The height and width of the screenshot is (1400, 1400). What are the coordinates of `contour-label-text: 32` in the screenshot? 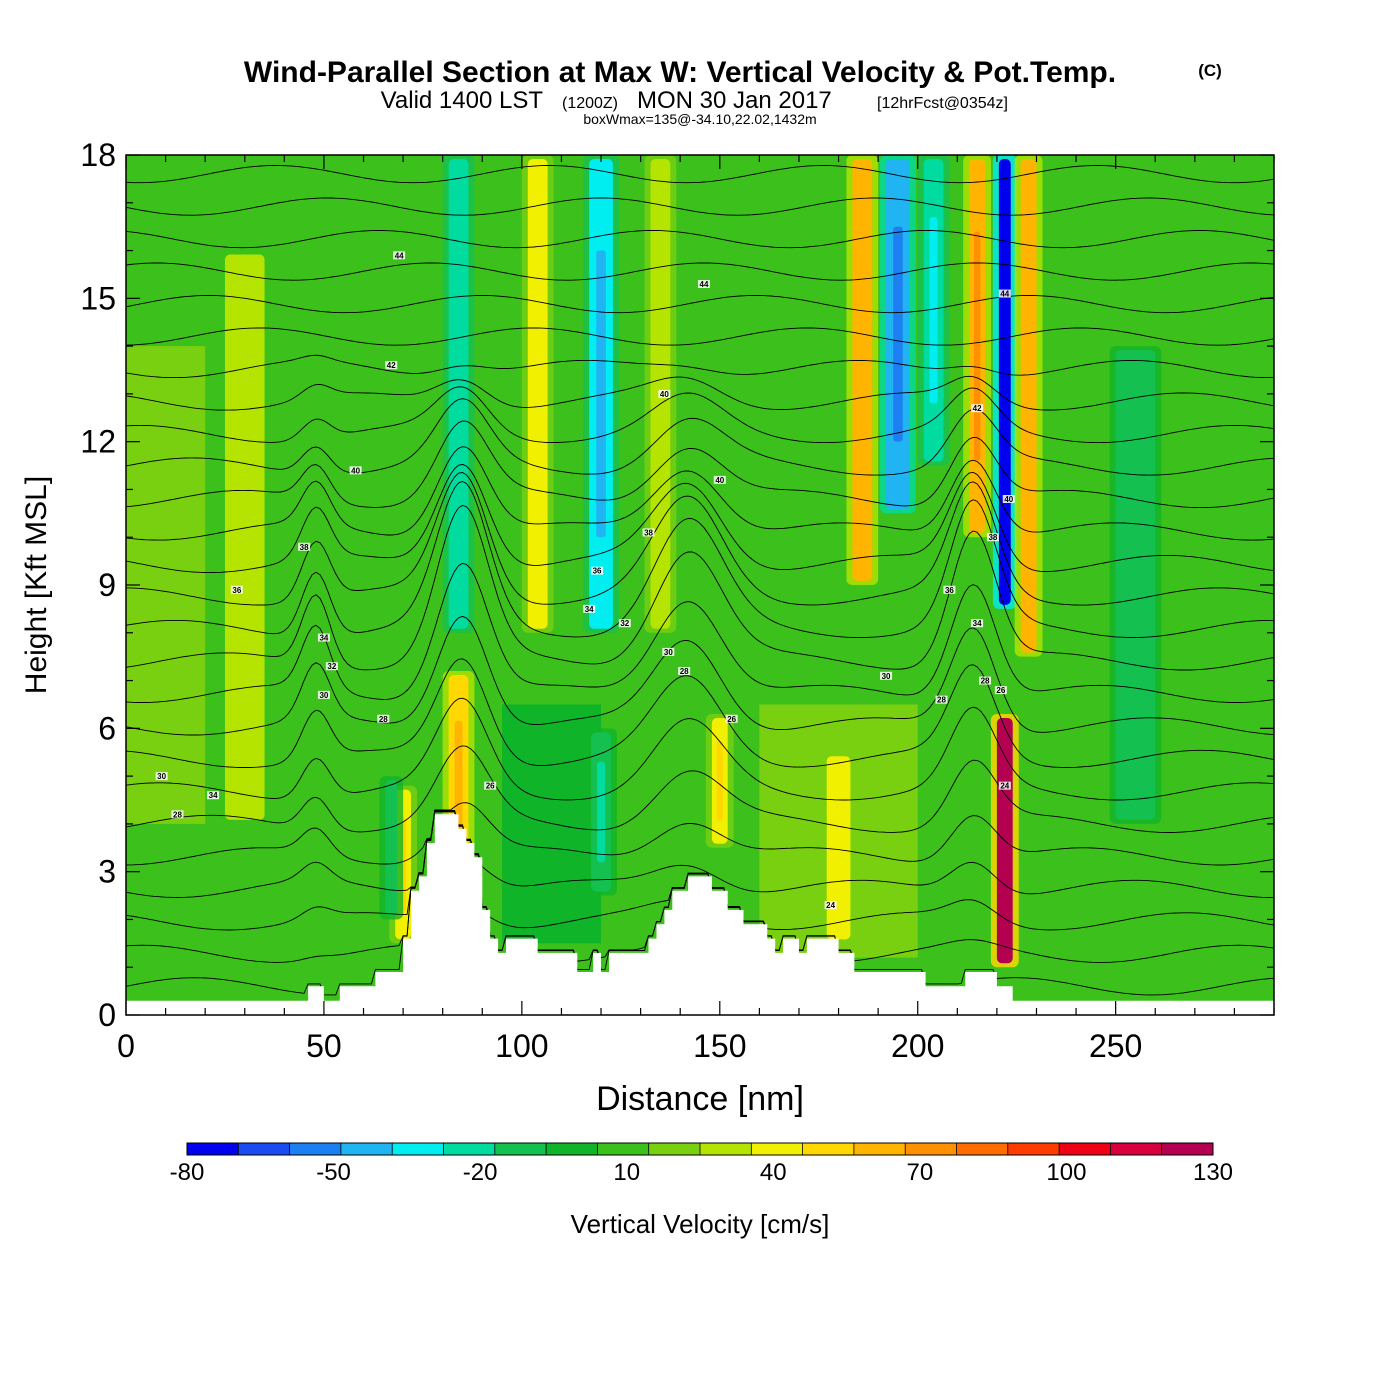 It's located at (624, 623).